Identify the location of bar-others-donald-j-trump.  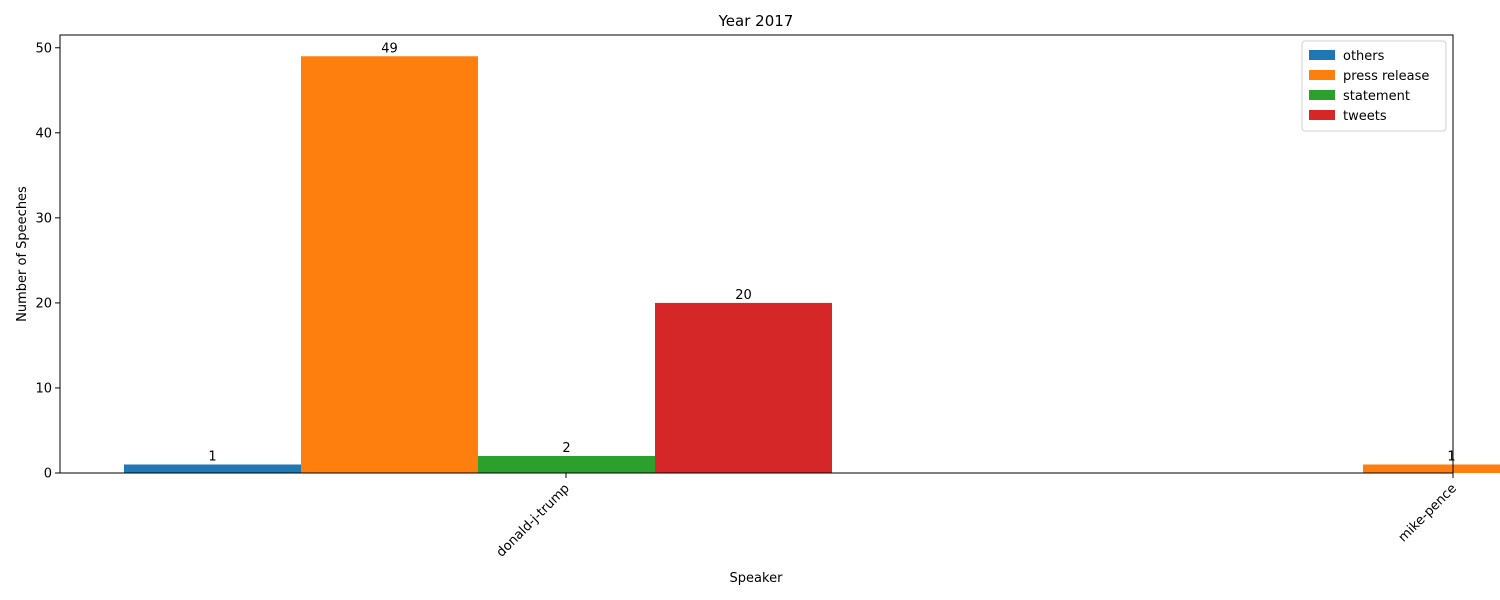
(212, 468).